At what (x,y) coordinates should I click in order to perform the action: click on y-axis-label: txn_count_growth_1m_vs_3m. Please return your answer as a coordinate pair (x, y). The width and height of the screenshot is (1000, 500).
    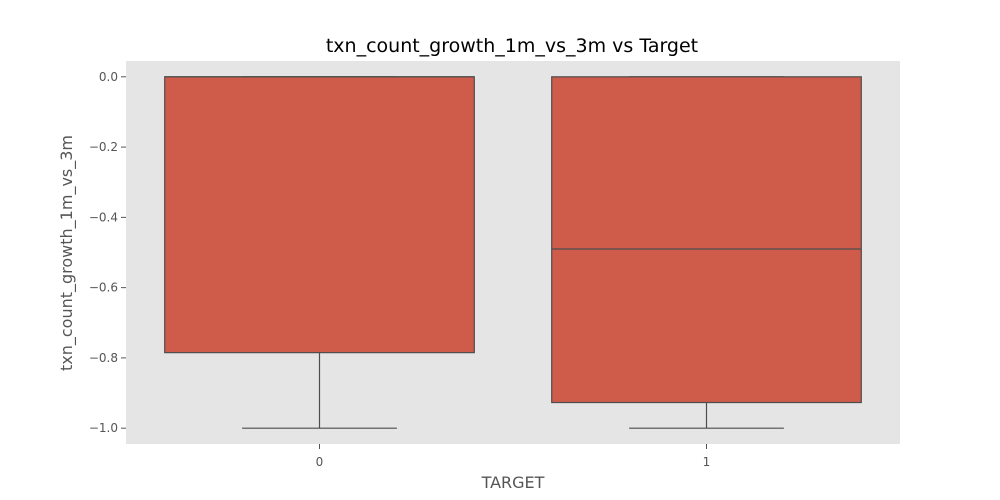
    Looking at the image, I should click on (67, 253).